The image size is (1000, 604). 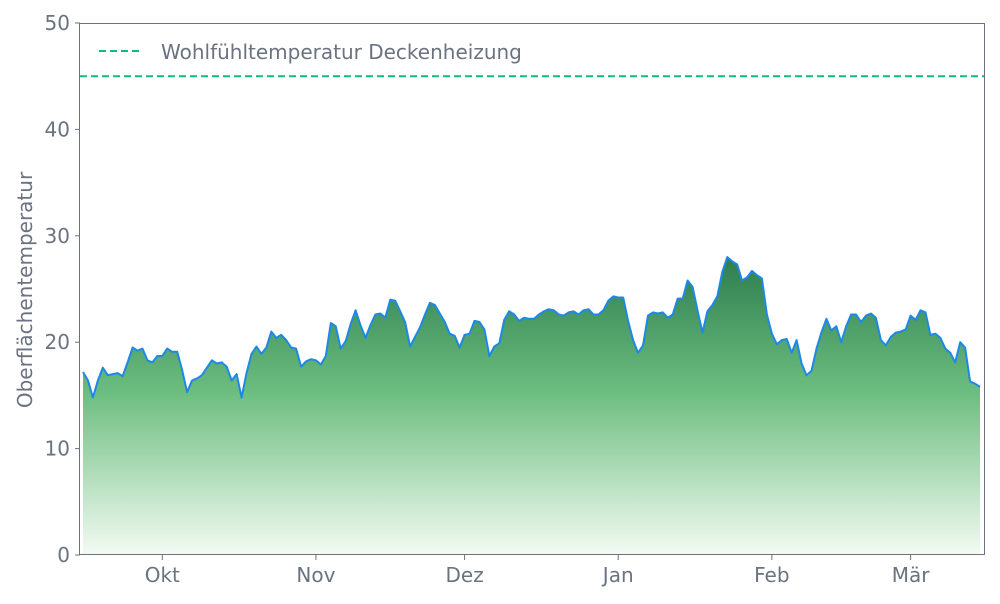 I want to click on legend: Wohlfühltemperatur Deckenheizung, so click(x=310, y=52).